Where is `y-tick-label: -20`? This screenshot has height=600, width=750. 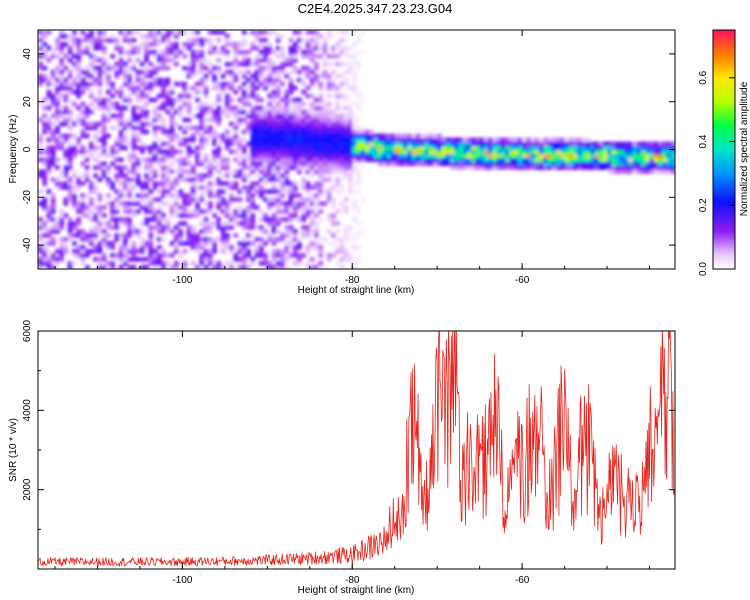 y-tick-label: -20 is located at coordinates (27, 197).